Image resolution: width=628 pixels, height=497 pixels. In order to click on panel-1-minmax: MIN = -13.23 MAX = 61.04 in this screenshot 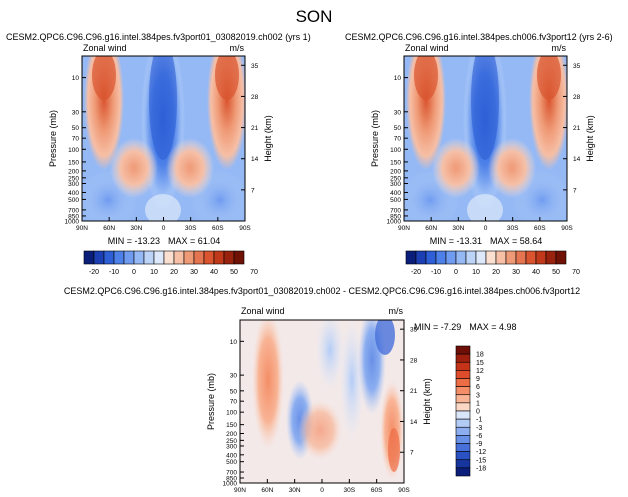, I will do `click(164, 241)`.